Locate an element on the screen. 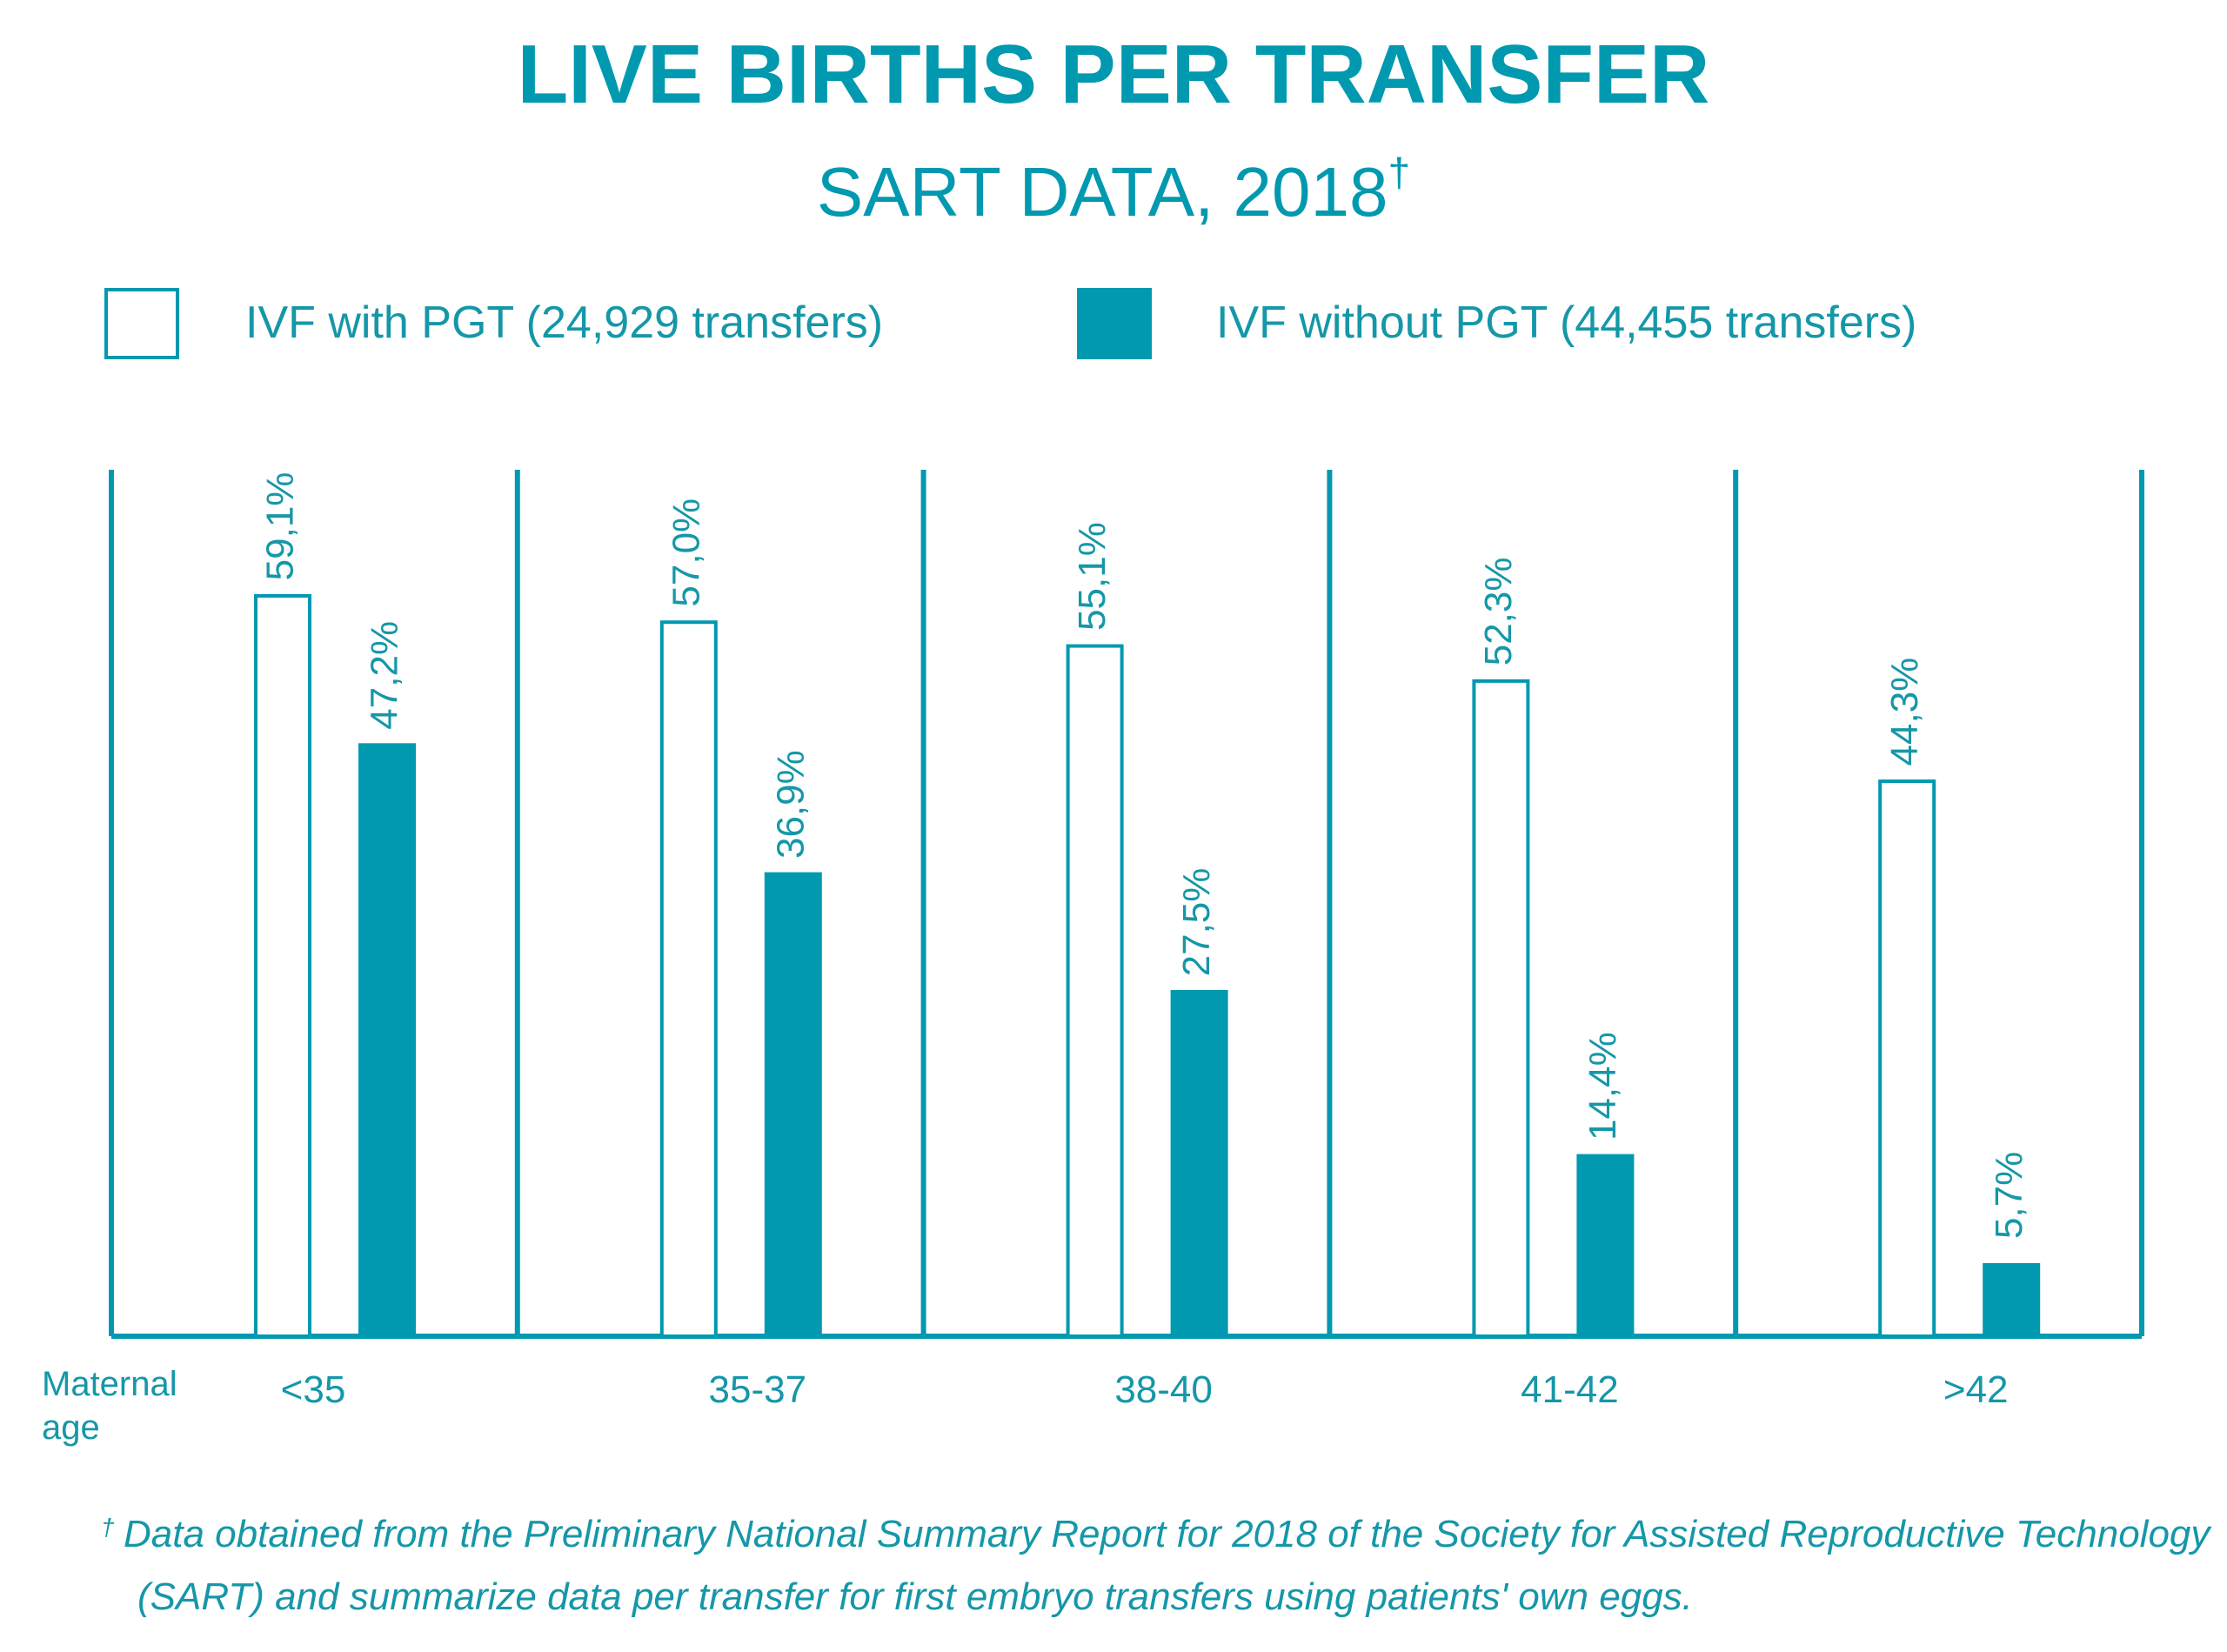  category-label: <35 is located at coordinates (313, 1389).